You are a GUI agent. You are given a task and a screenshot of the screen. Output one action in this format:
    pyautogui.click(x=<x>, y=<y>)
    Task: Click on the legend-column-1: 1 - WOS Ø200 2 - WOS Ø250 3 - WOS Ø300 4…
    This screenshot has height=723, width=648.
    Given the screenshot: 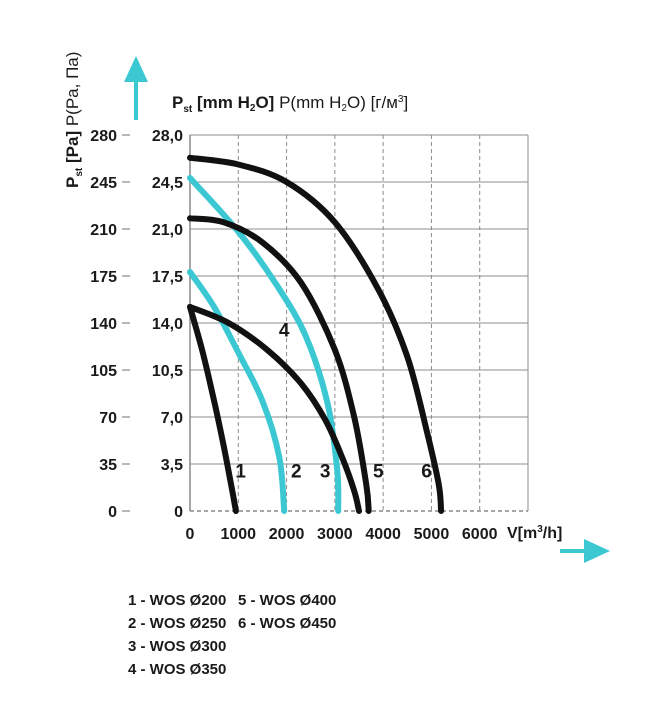 What is the action you would take?
    pyautogui.click(x=177, y=635)
    